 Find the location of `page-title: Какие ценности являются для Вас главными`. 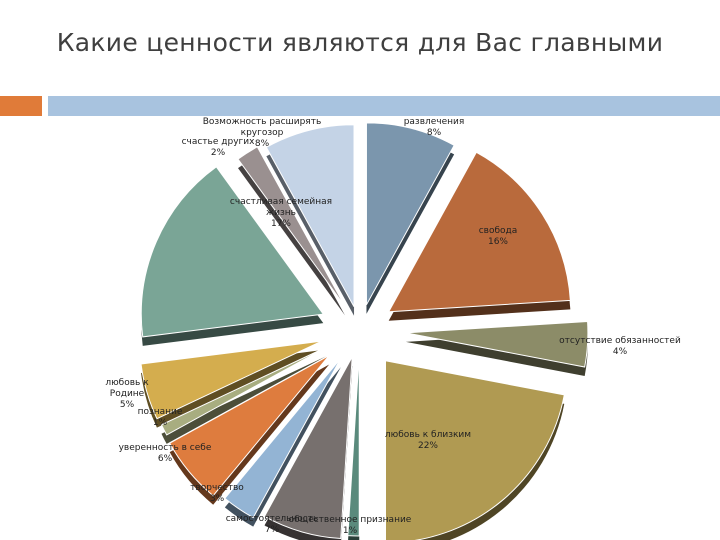

page-title: Какие ценности являются для Вас главными is located at coordinates (360, 42).